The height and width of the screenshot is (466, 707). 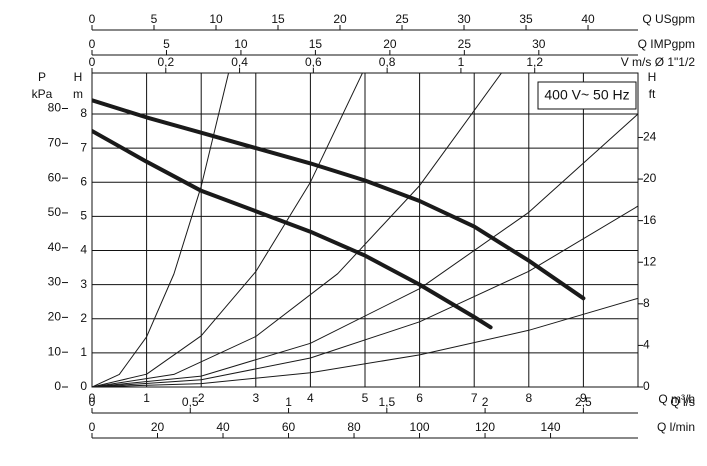 I want to click on annotation: 400 V~ 50 Hz, so click(x=586, y=95).